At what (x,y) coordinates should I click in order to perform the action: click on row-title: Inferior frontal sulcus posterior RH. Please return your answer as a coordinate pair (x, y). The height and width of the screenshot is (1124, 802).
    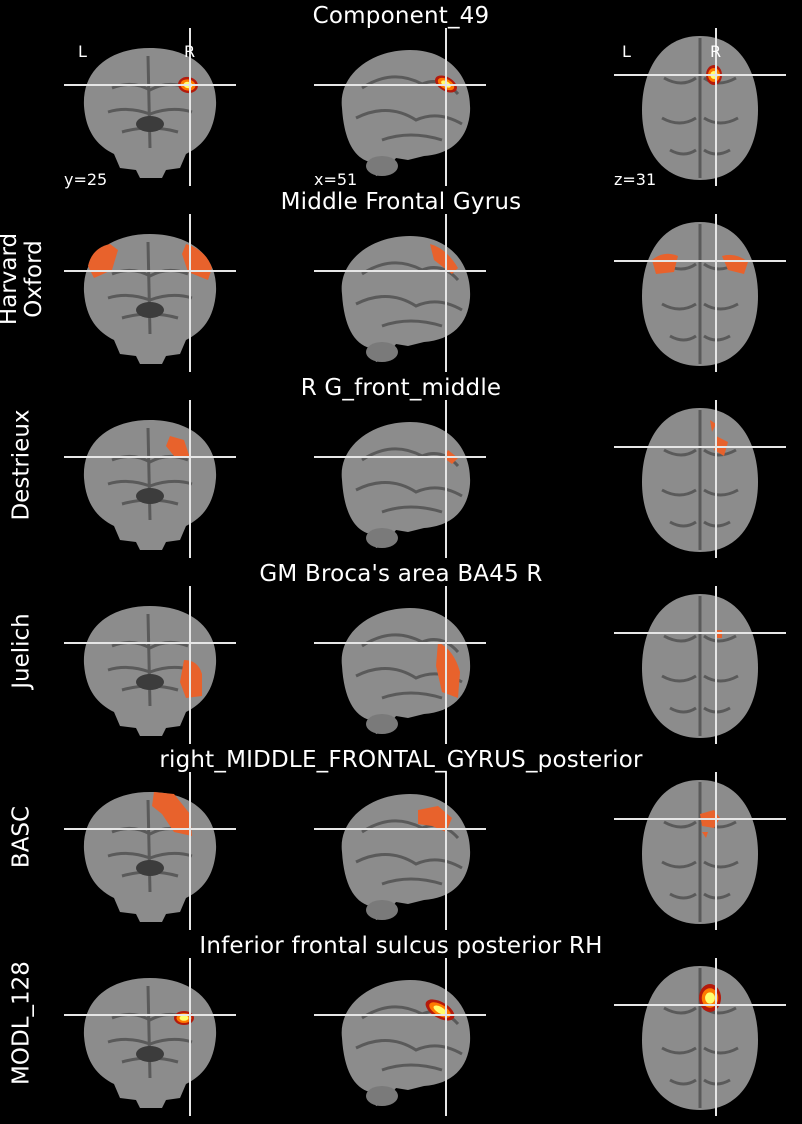
    Looking at the image, I should click on (401, 946).